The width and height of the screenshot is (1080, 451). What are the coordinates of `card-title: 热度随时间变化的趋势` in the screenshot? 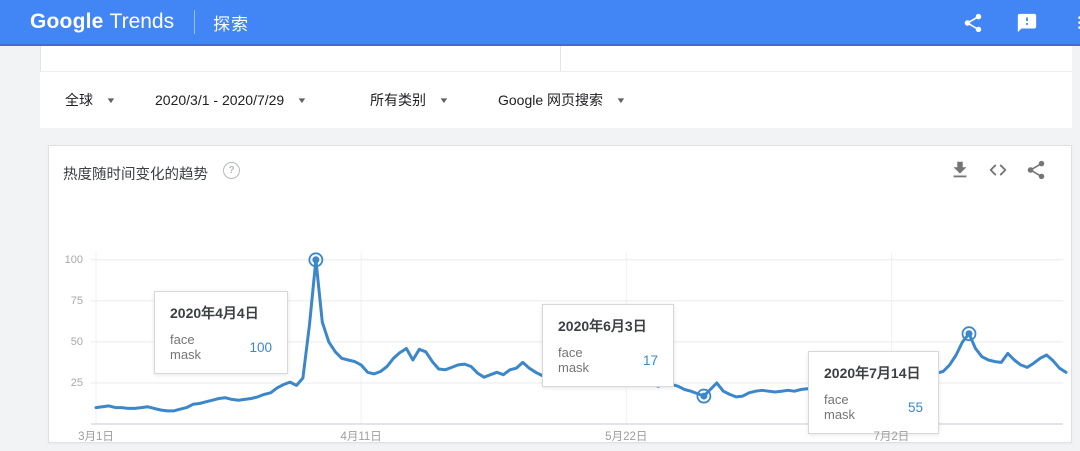 It's located at (135, 175).